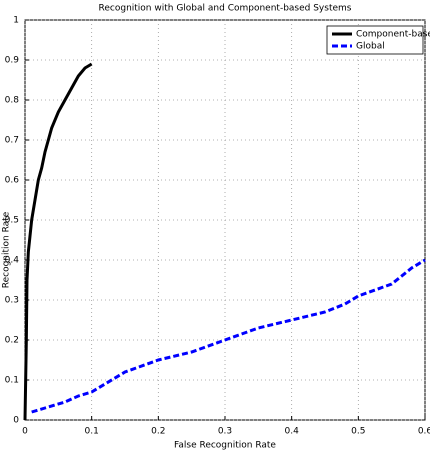 The height and width of the screenshot is (454, 430). What do you see at coordinates (370, 47) in the screenshot?
I see `legend-label: Global` at bounding box center [370, 47].